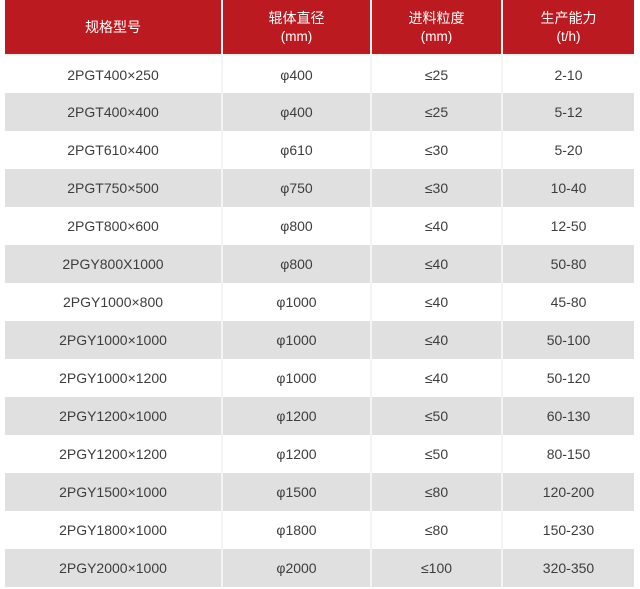  What do you see at coordinates (114, 340) in the screenshot?
I see `table-cell: 2PGY1000×1000` at bounding box center [114, 340].